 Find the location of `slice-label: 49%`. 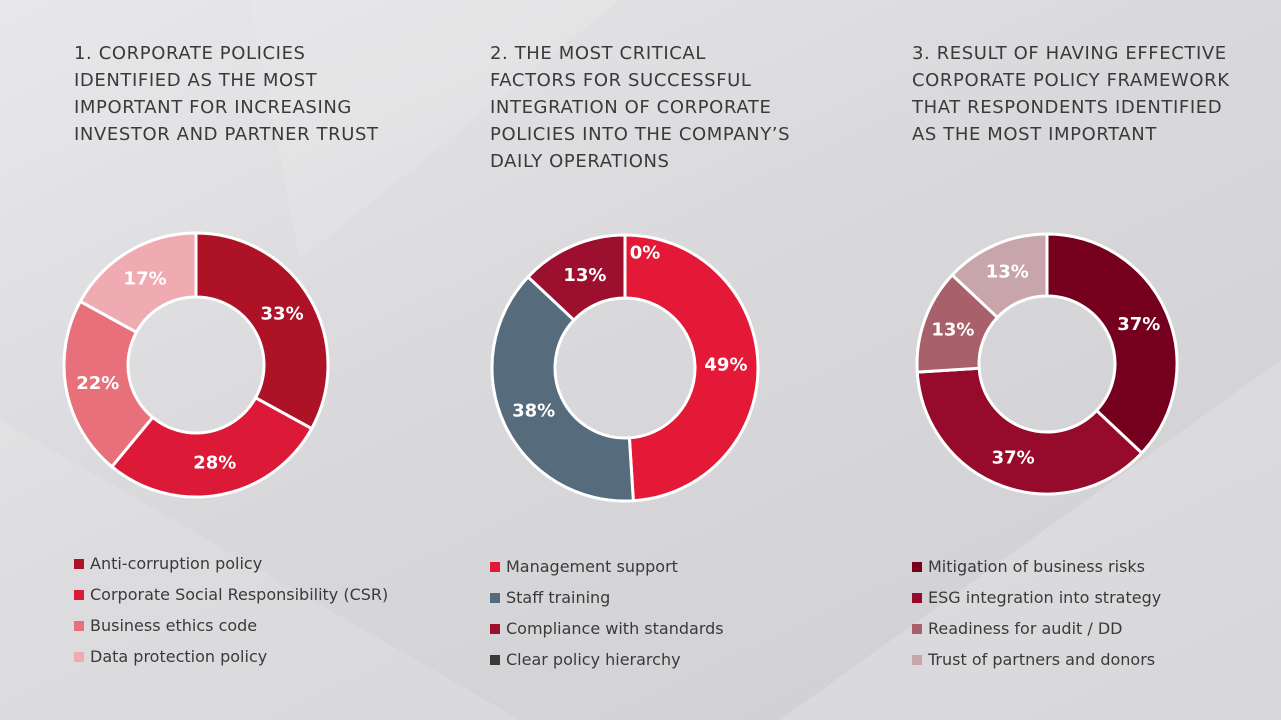

slice-label: 49% is located at coordinates (725, 364).